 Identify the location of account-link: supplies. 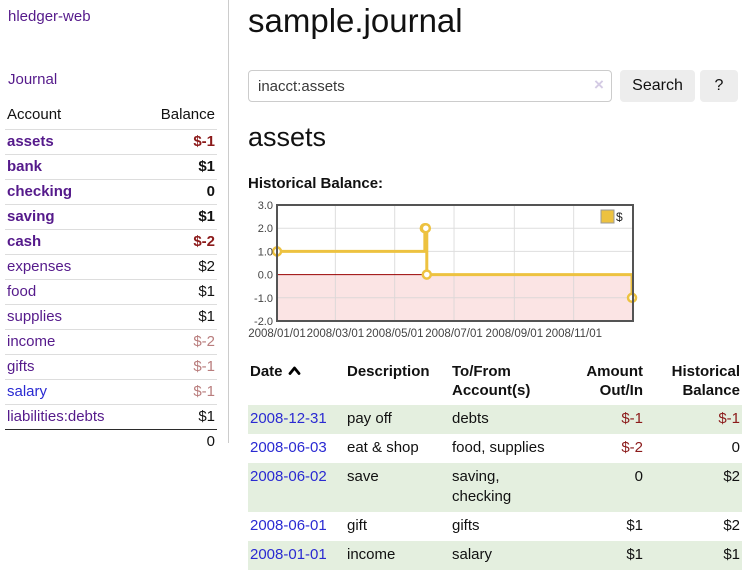
(35, 316).